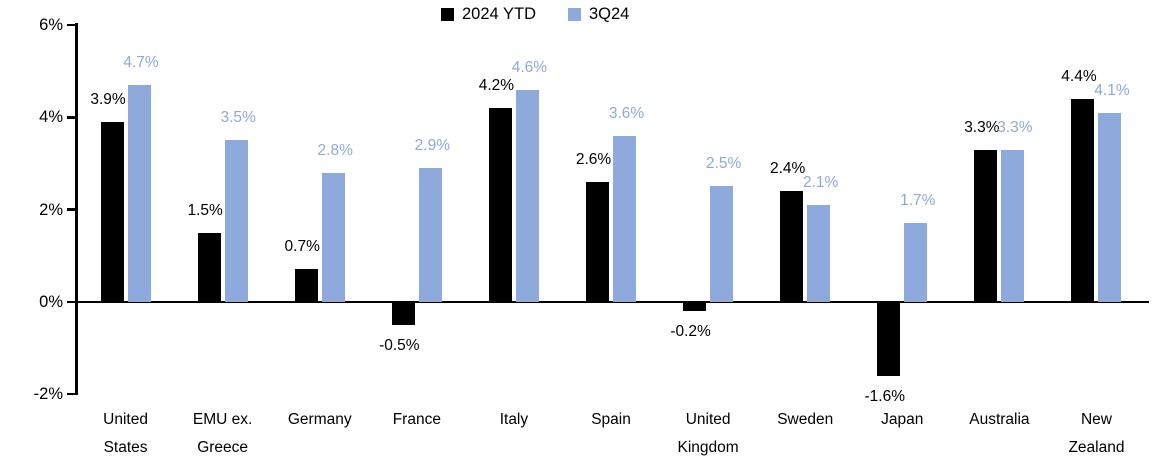  What do you see at coordinates (999, 434) in the screenshot?
I see `x-axis-cell-australia: Australia` at bounding box center [999, 434].